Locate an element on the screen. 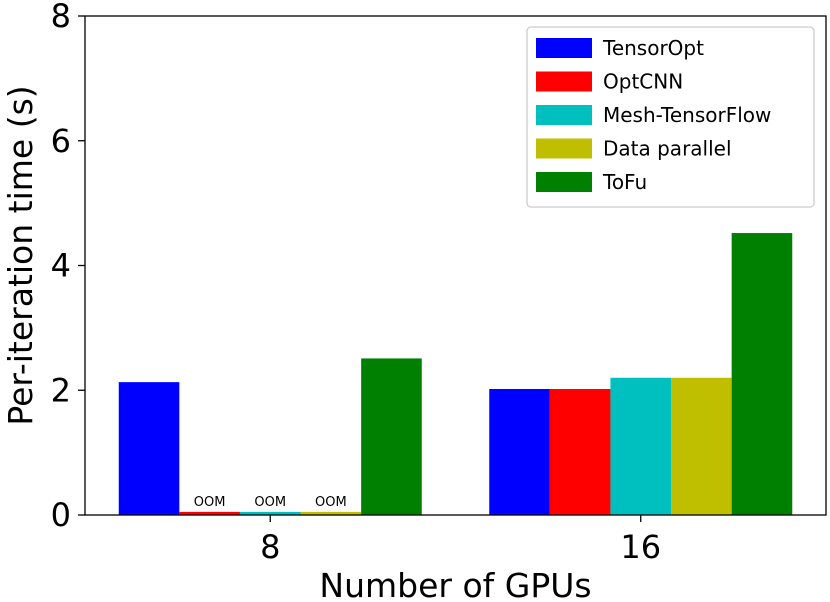  y-axis: 0 2 4 6 8 is located at coordinates (68, 267).